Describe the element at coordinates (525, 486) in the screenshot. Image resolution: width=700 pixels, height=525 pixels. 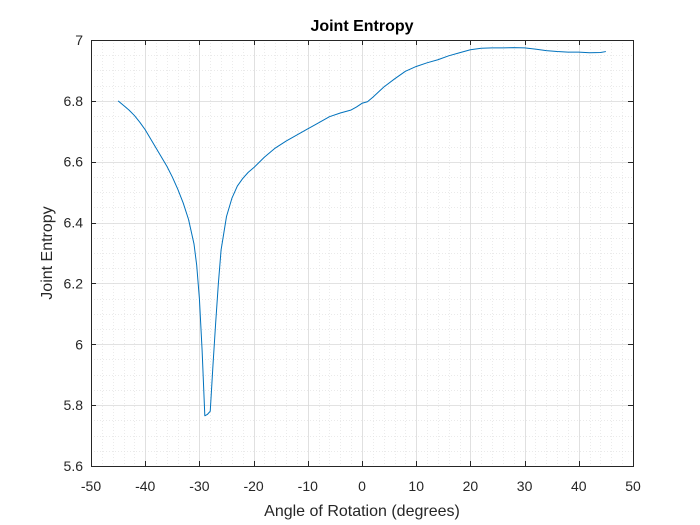
I see `x-tick-label: 30` at that location.